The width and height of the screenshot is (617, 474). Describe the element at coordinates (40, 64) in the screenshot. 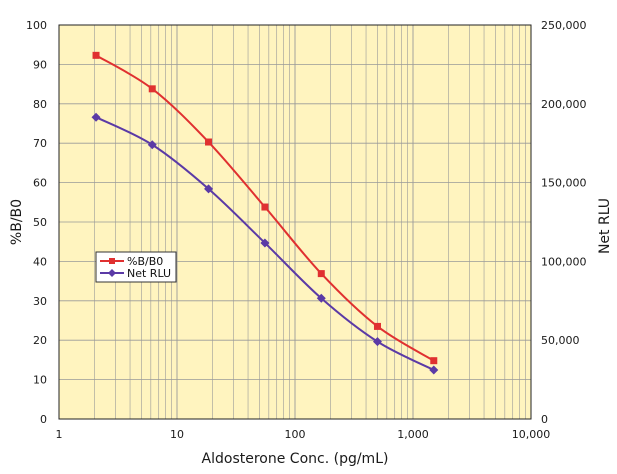

I see `y-tick-label: 90` at that location.